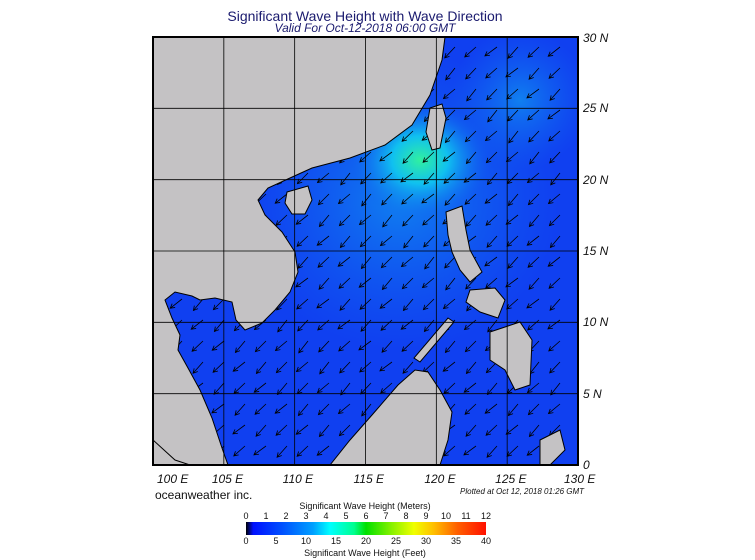 This screenshot has height=560, width=755. I want to click on colorbar-tick-feet: 5, so click(276, 541).